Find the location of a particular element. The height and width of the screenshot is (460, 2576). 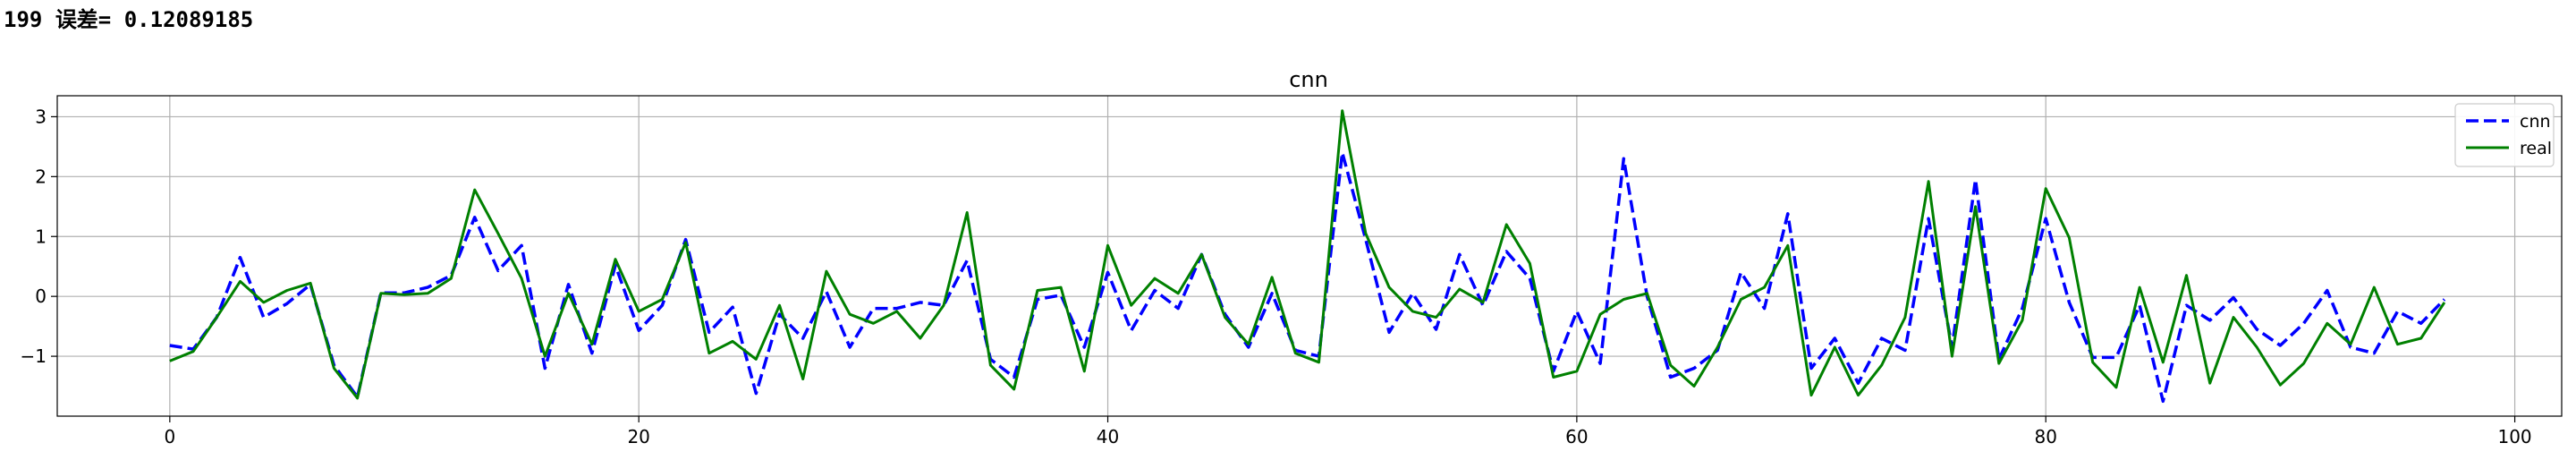

epoch-number: 199 is located at coordinates (23, 20).